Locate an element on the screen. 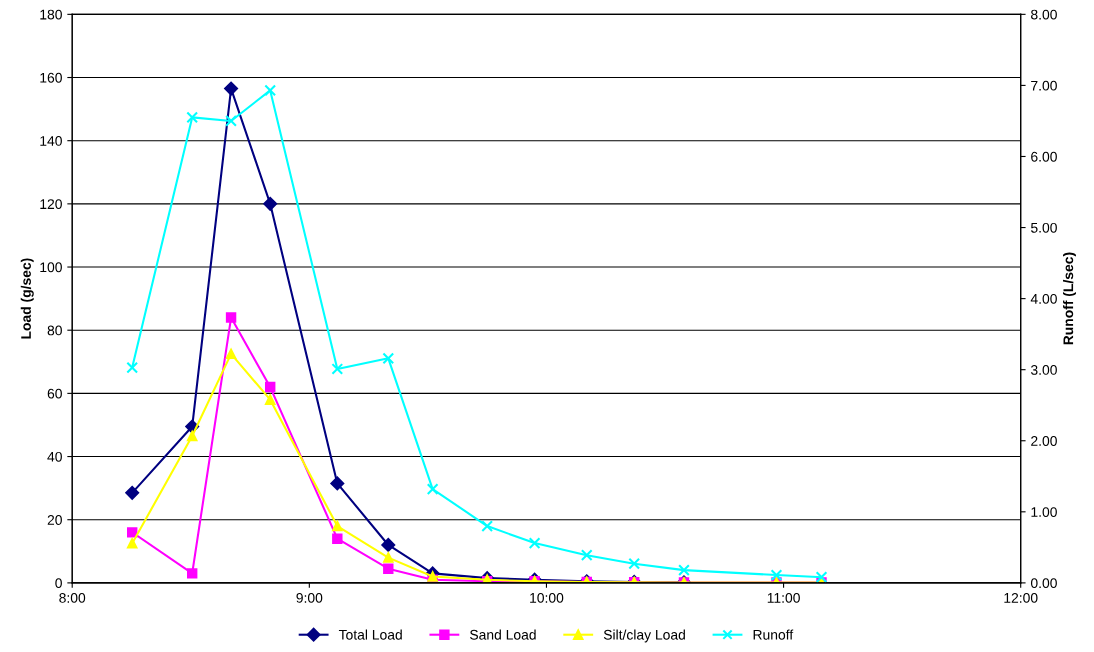 Image resolution: width=1094 pixels, height=652 pixels. y2-tick-label: 4.00 is located at coordinates (1043, 298).